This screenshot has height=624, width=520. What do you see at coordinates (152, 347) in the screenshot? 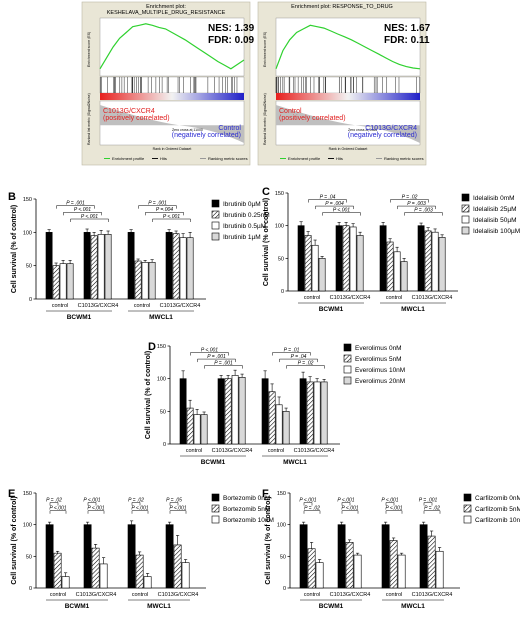
I see `panel-letter-d: D` at bounding box center [152, 347].